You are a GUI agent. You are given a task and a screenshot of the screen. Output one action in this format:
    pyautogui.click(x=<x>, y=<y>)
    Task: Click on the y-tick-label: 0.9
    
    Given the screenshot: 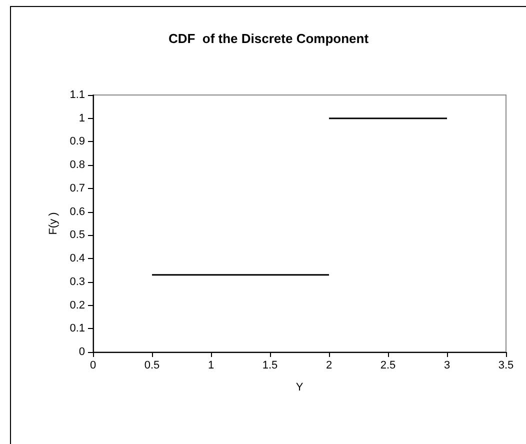 What is the action you would take?
    pyautogui.click(x=77, y=142)
    